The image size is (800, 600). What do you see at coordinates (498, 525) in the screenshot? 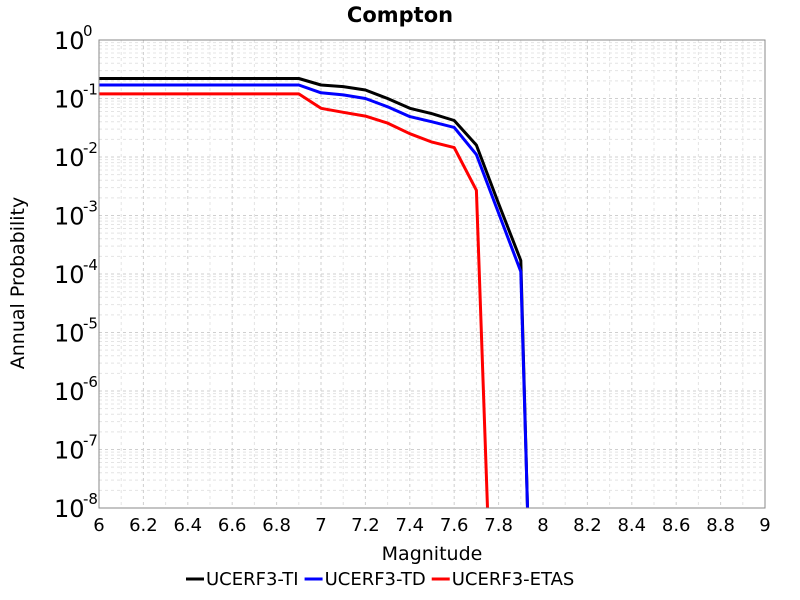
I see `x-tick-label: 7.8` at bounding box center [498, 525].